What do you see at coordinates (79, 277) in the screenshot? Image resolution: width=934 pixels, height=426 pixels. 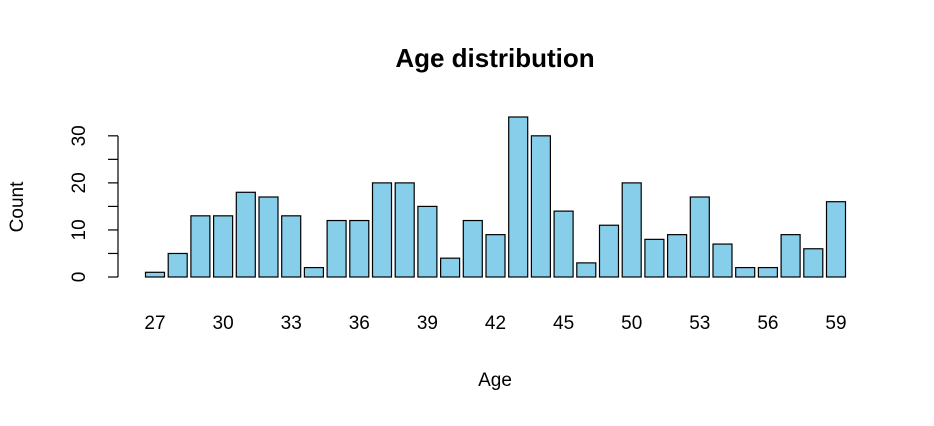 I see `y-tick-label: 0` at bounding box center [79, 277].